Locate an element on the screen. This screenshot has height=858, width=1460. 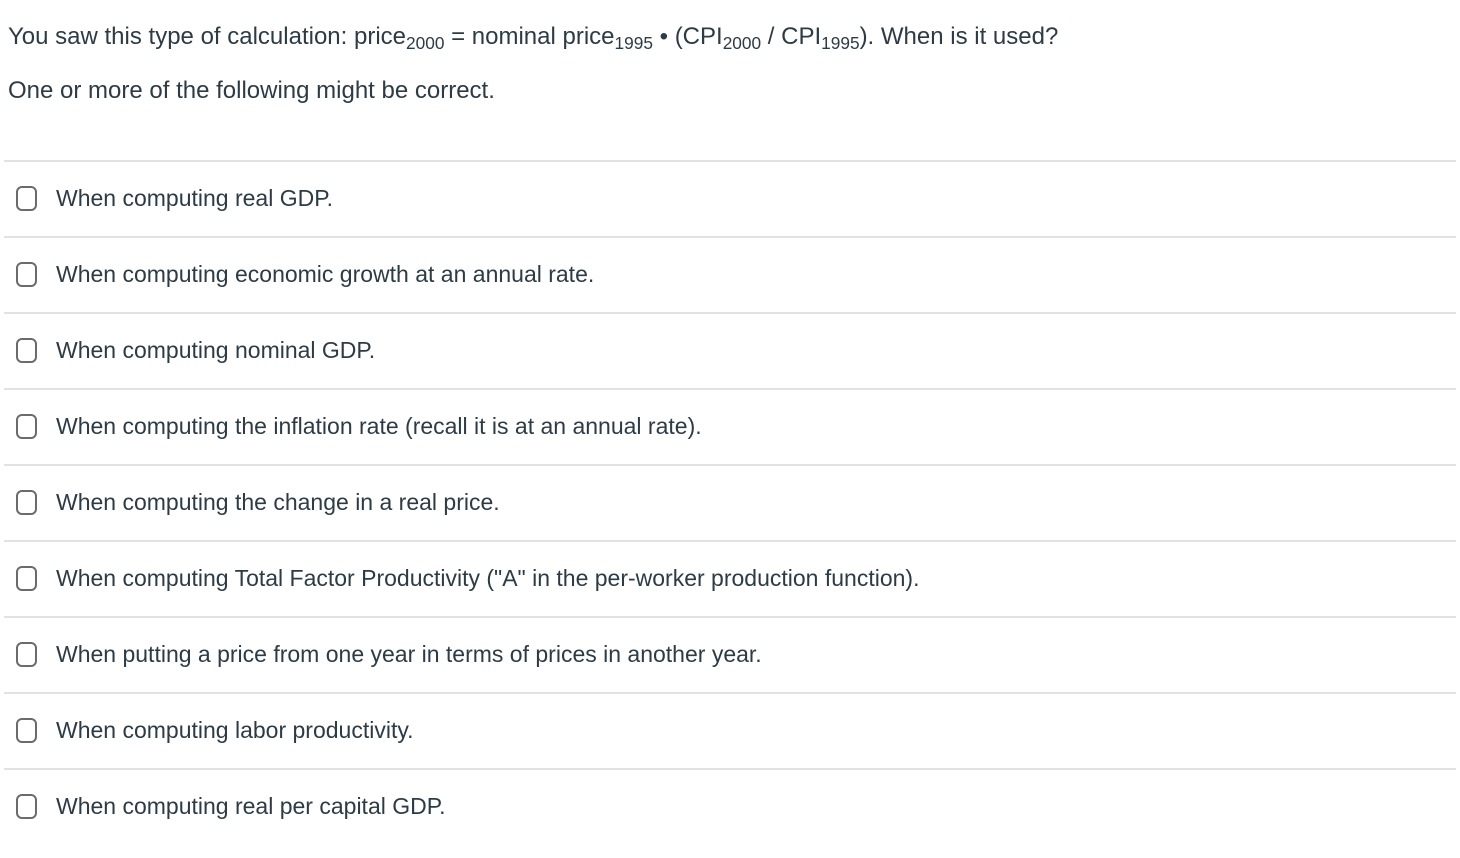
answer-row: When computing labor productivity. is located at coordinates (730, 729).